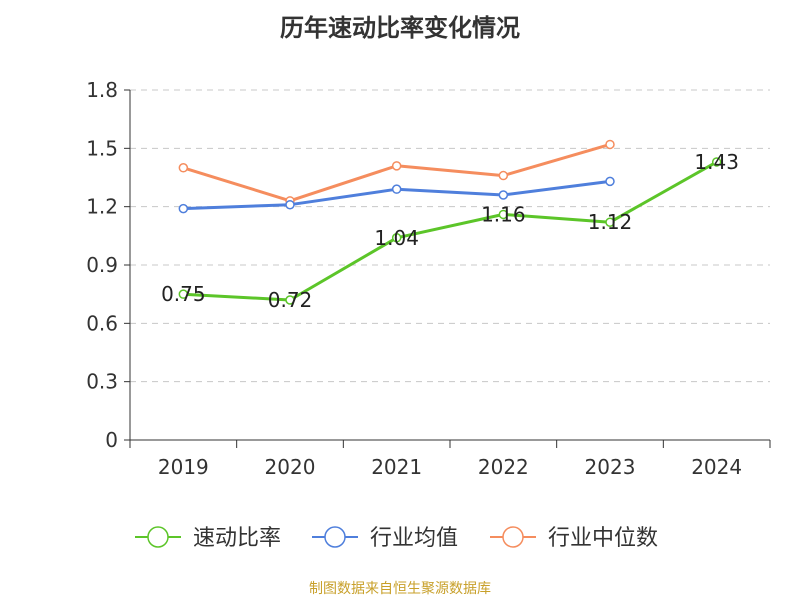 This screenshot has width=800, height=600. Describe the element at coordinates (503, 467) in the screenshot. I see `x-tick-label: 2022` at that location.